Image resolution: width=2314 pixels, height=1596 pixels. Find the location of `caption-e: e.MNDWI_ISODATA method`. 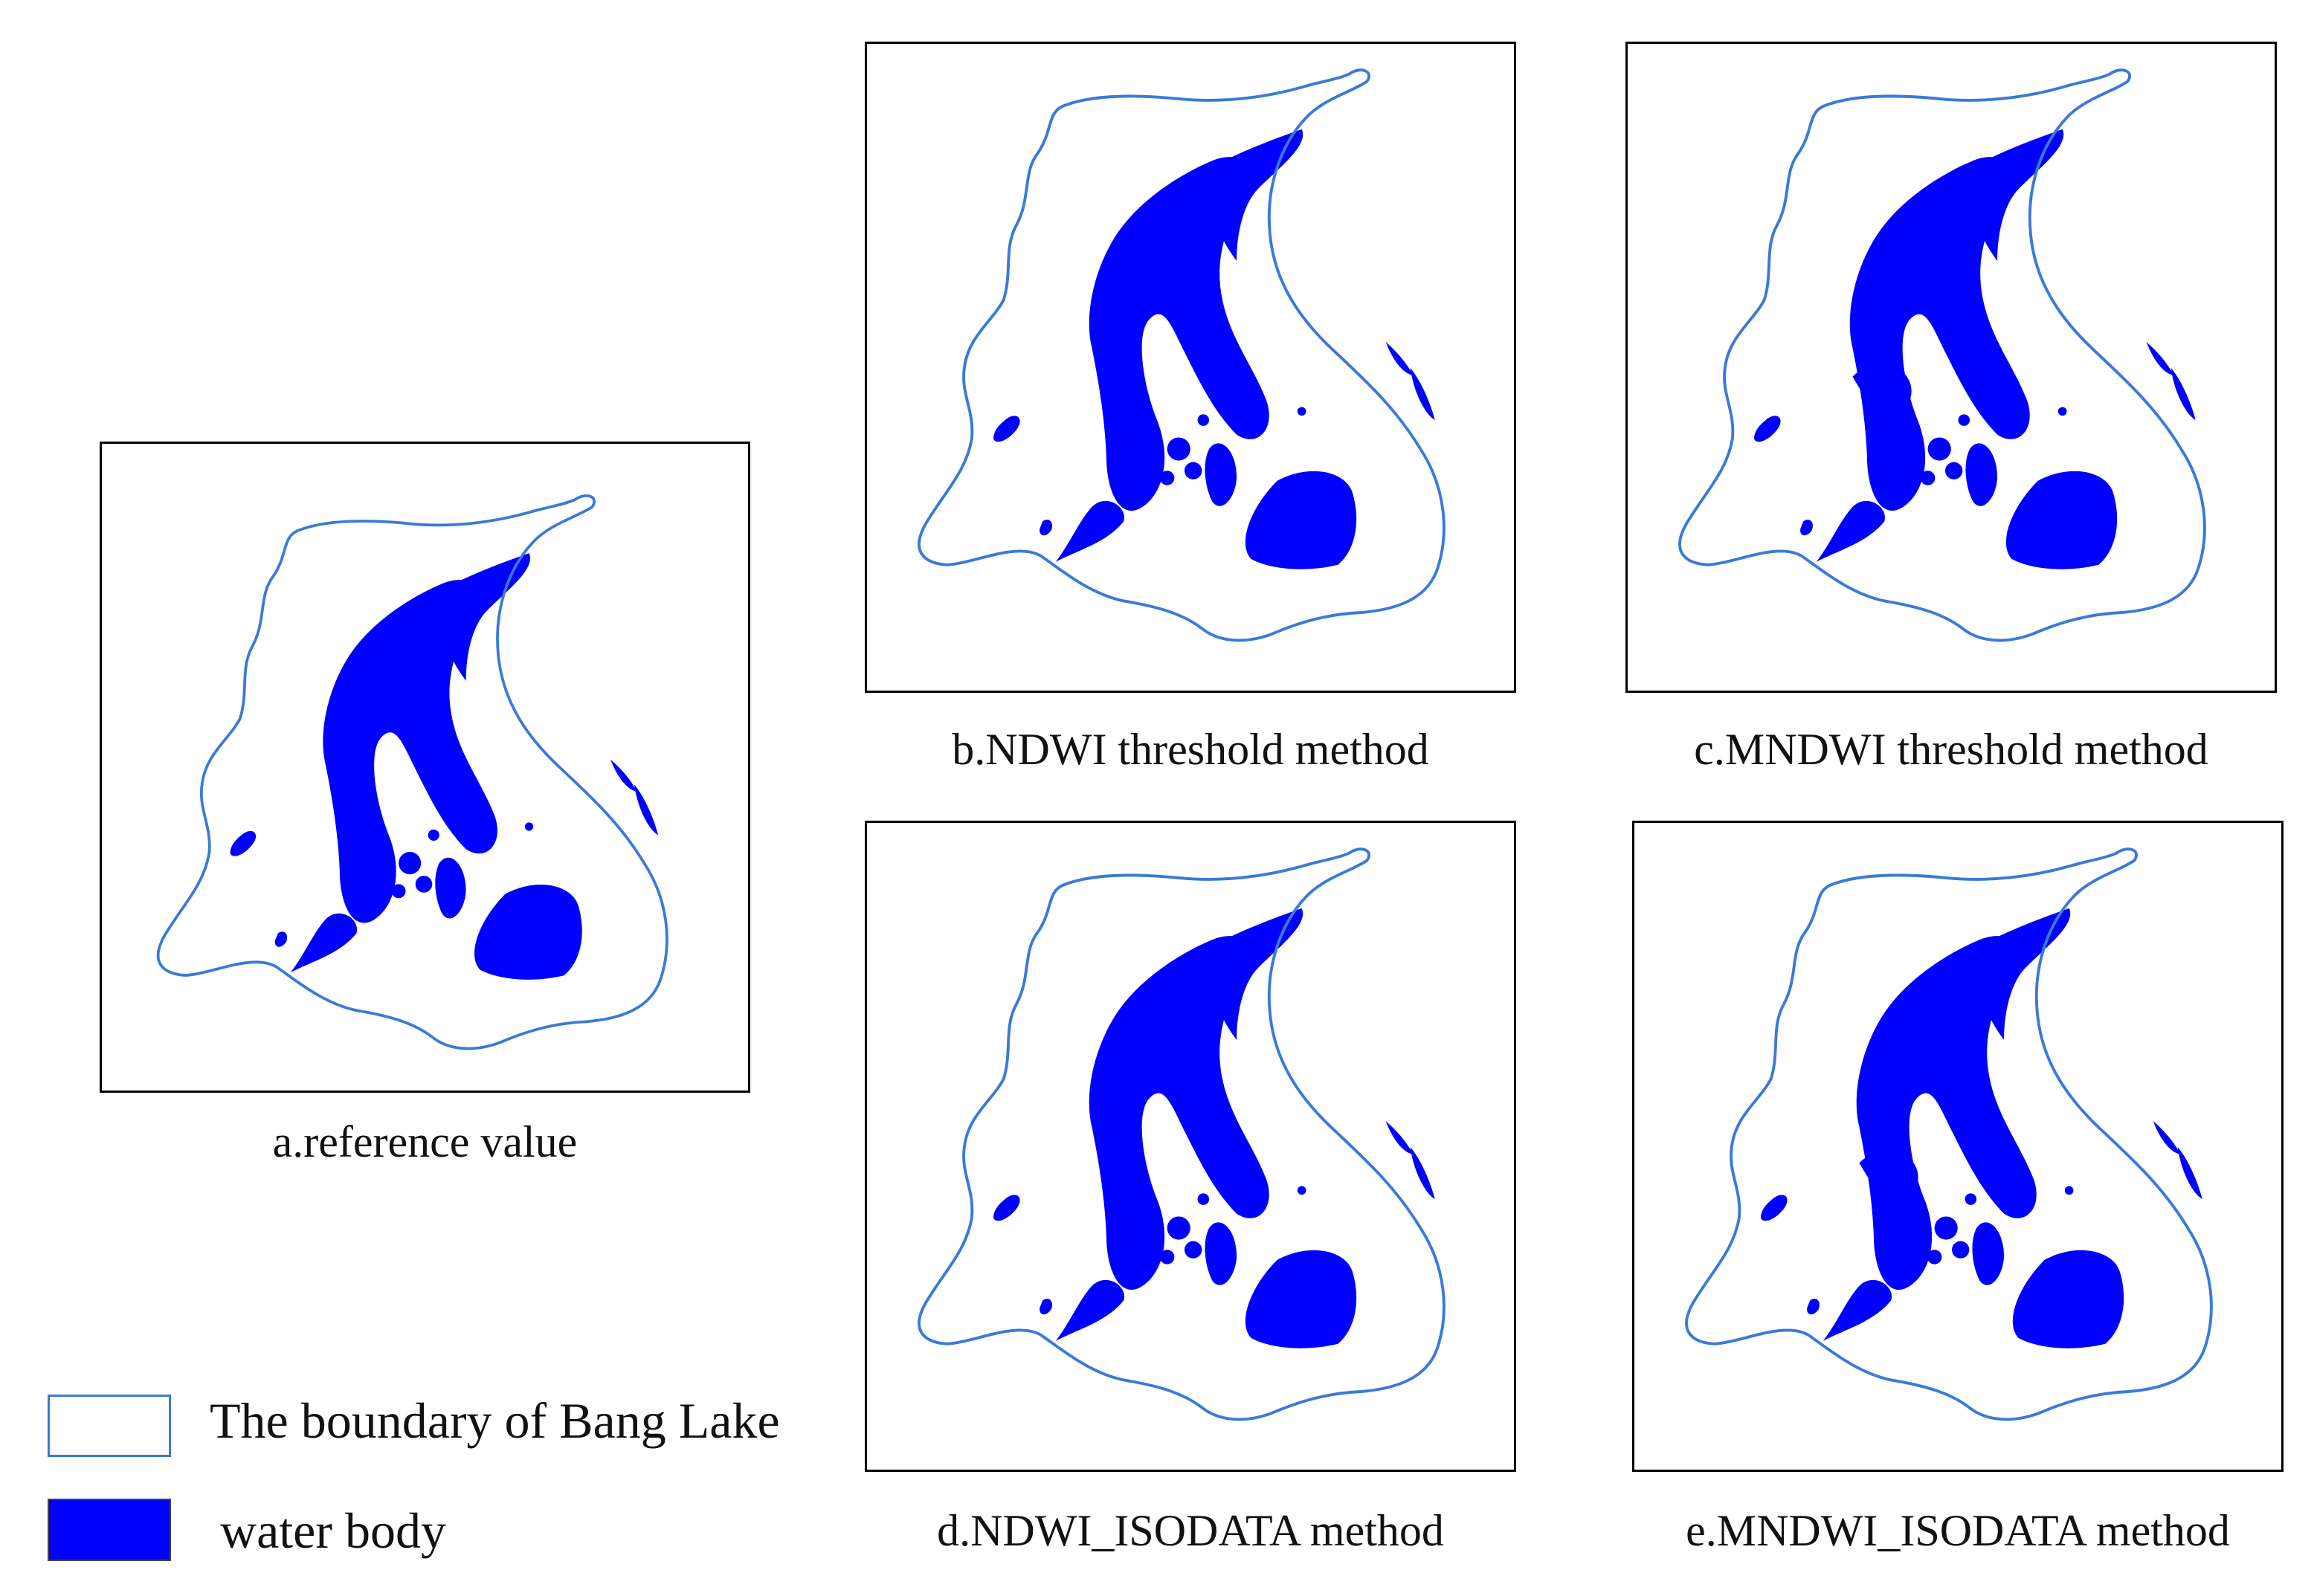

caption-e: e.MNDWI_ISODATA method is located at coordinates (1958, 1531).